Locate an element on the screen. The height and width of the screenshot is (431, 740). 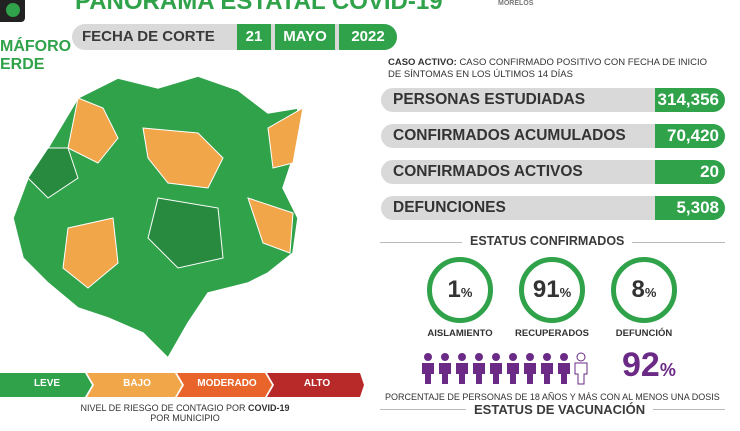
legend-label: ALTO is located at coordinates (317, 383).